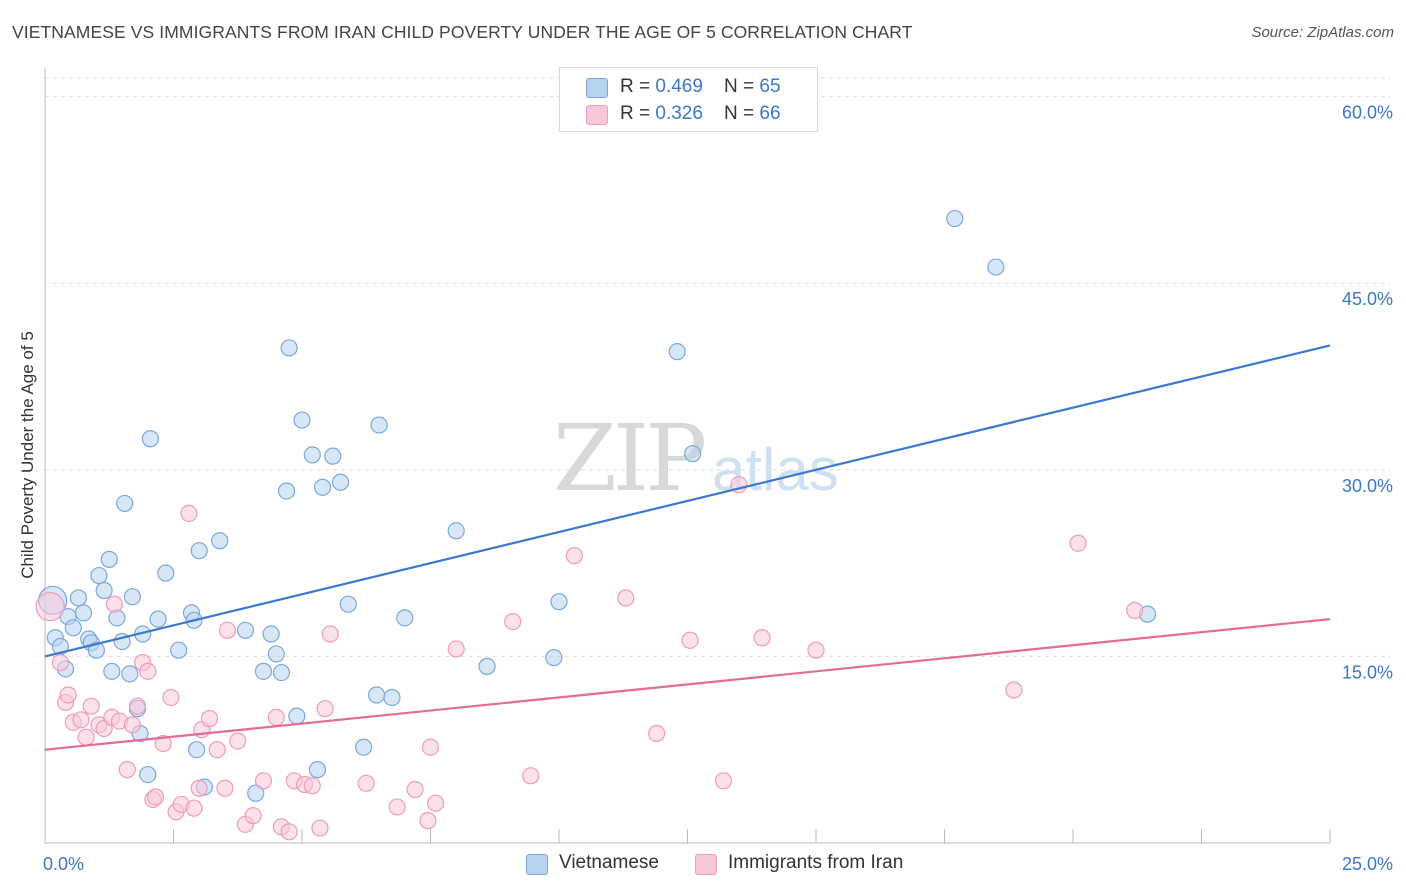  Describe the element at coordinates (1367, 113) in the screenshot. I see `y-tick-label: 60.0%` at that location.